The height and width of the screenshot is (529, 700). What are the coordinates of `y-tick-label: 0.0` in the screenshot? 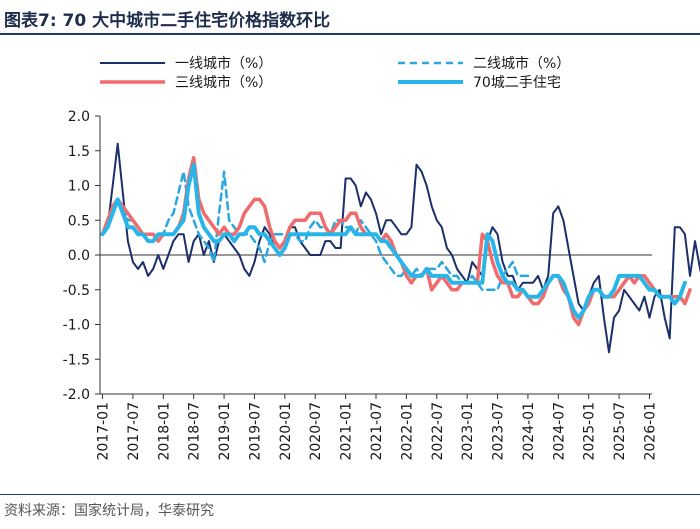 It's located at (79, 256).